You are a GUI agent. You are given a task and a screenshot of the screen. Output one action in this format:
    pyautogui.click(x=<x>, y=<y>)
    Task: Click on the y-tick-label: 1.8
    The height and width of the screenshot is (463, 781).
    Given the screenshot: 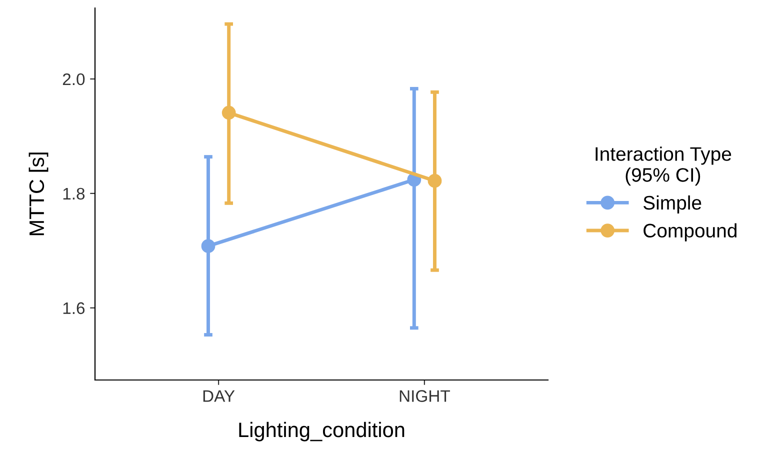 What is the action you would take?
    pyautogui.click(x=74, y=194)
    